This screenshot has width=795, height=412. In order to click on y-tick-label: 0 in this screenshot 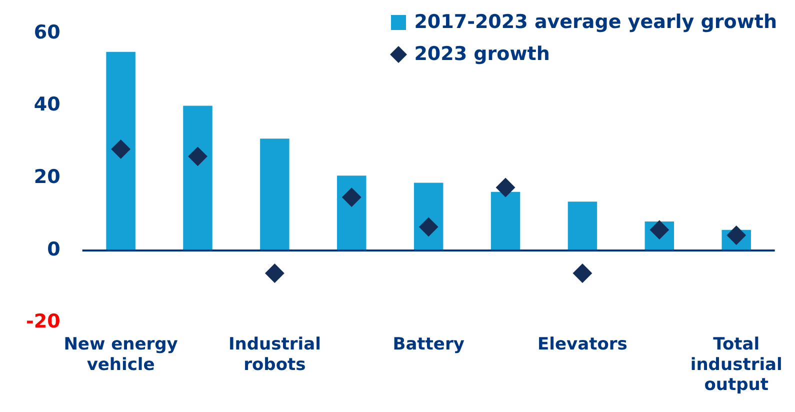, I will do `click(53, 249)`.